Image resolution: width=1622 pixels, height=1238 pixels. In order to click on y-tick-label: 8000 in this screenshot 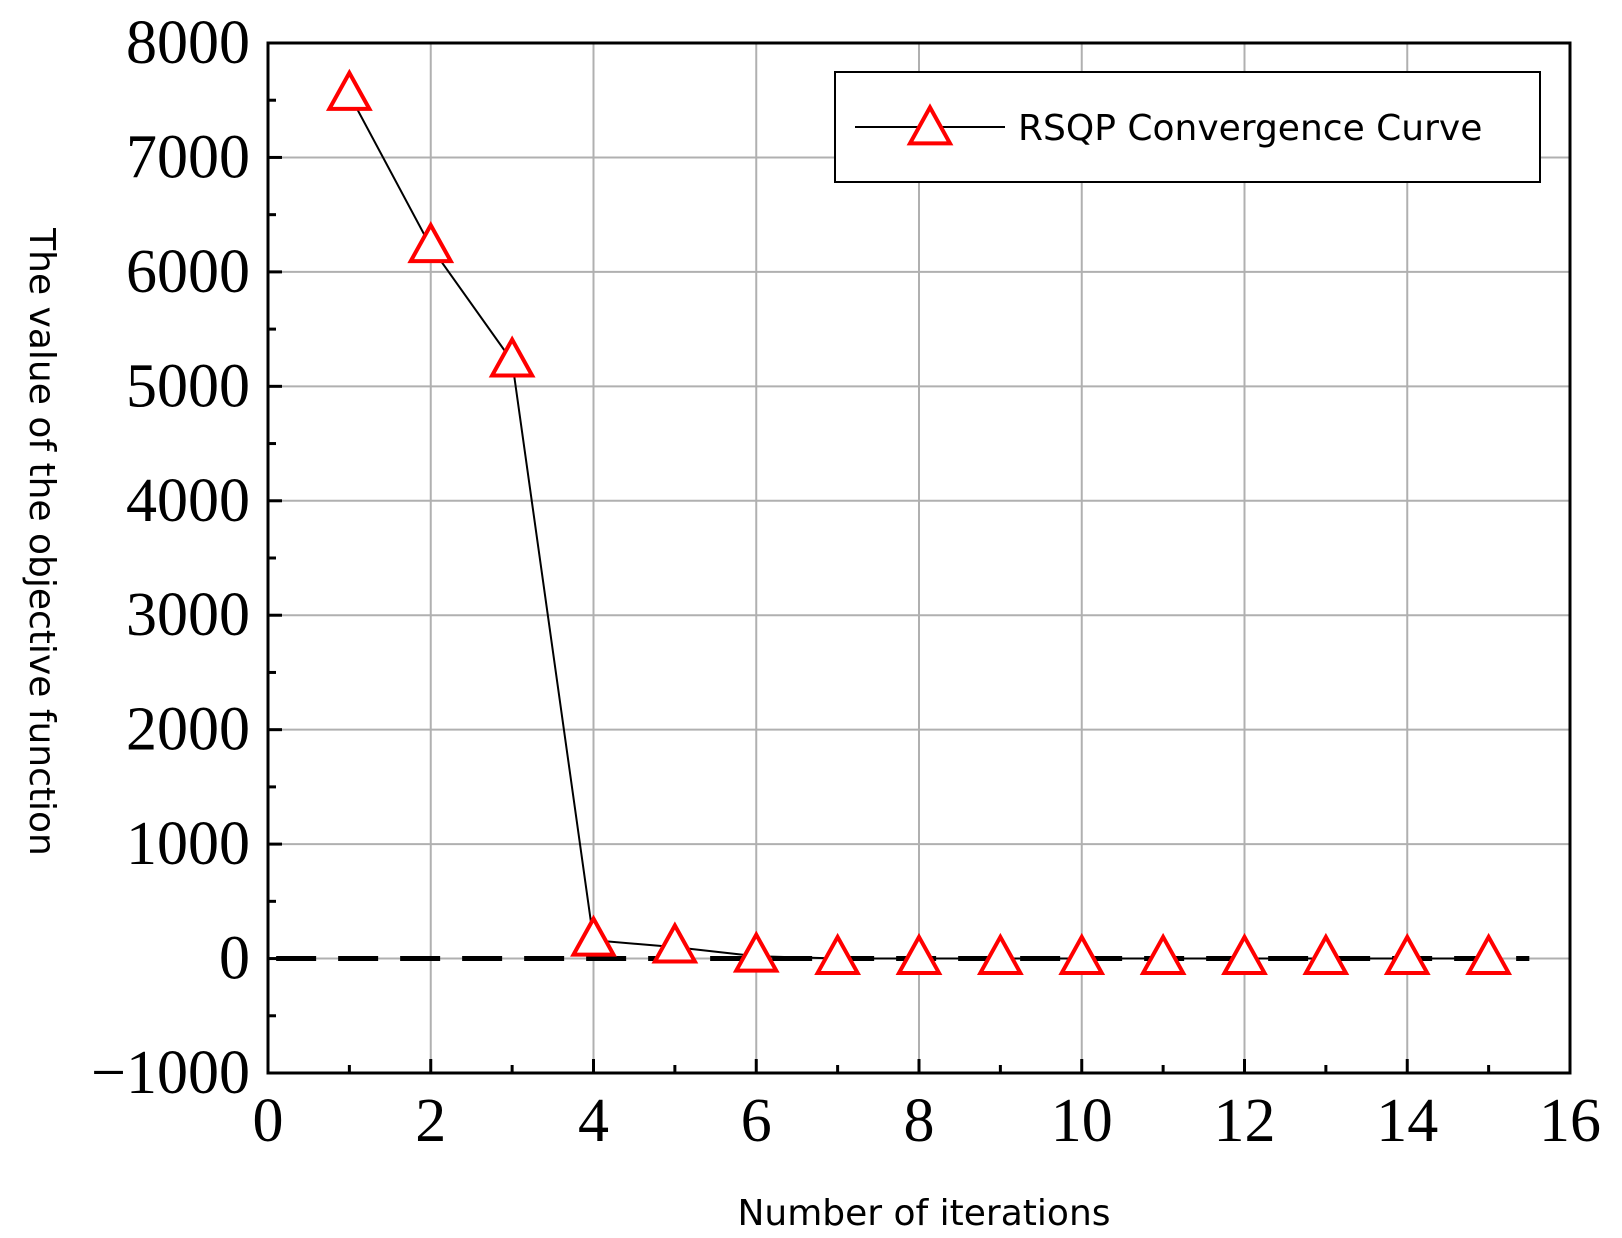, I will do `click(188, 43)`.